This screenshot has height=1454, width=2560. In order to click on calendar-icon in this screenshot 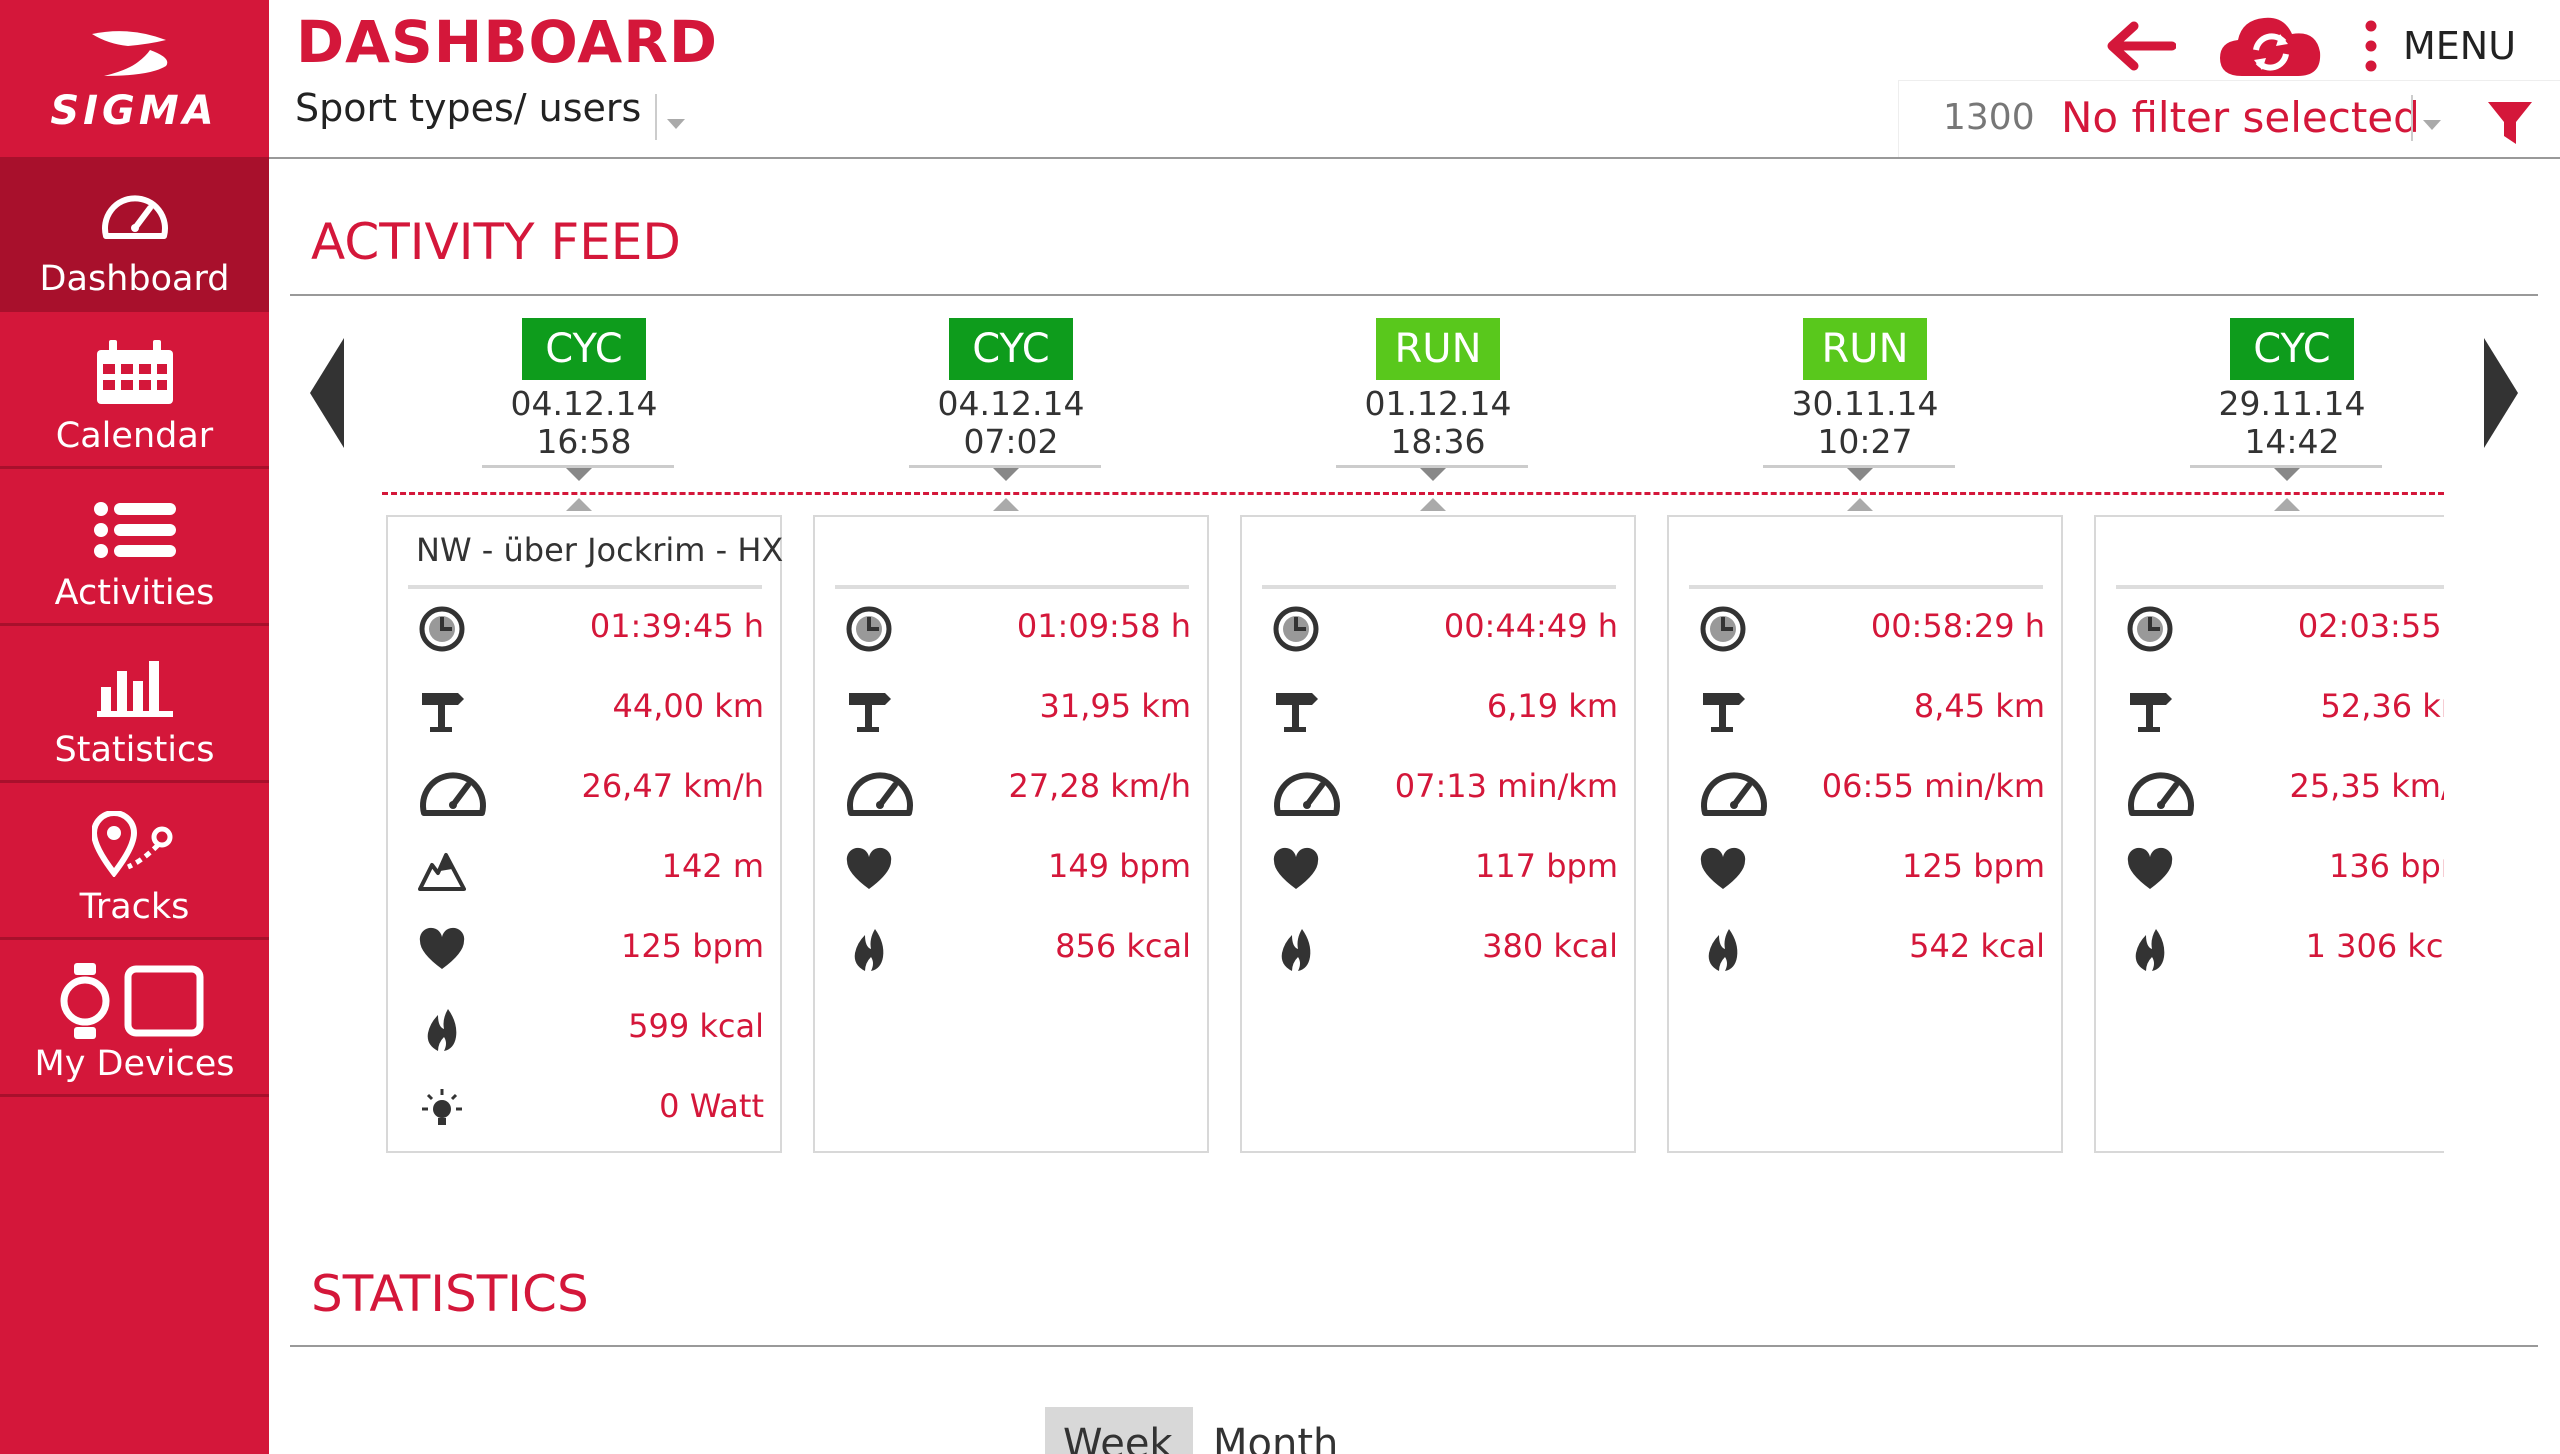, I will do `click(134, 373)`.